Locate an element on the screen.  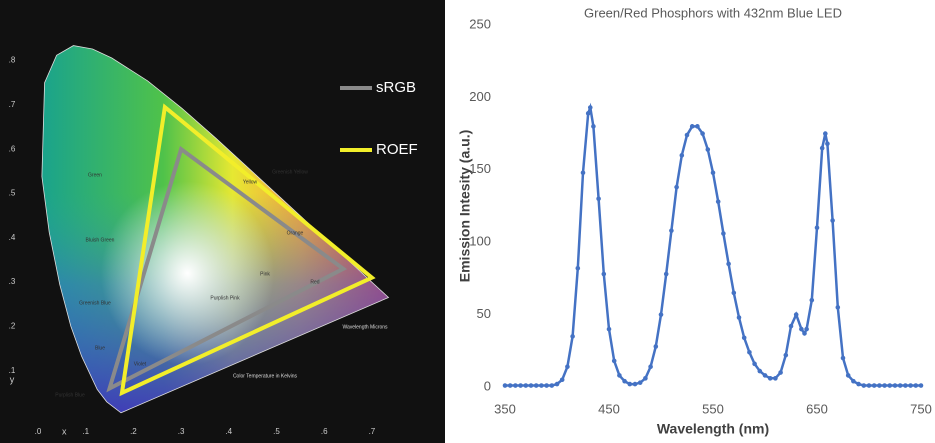
x-tick-label: .2 is located at coordinates (133, 431).